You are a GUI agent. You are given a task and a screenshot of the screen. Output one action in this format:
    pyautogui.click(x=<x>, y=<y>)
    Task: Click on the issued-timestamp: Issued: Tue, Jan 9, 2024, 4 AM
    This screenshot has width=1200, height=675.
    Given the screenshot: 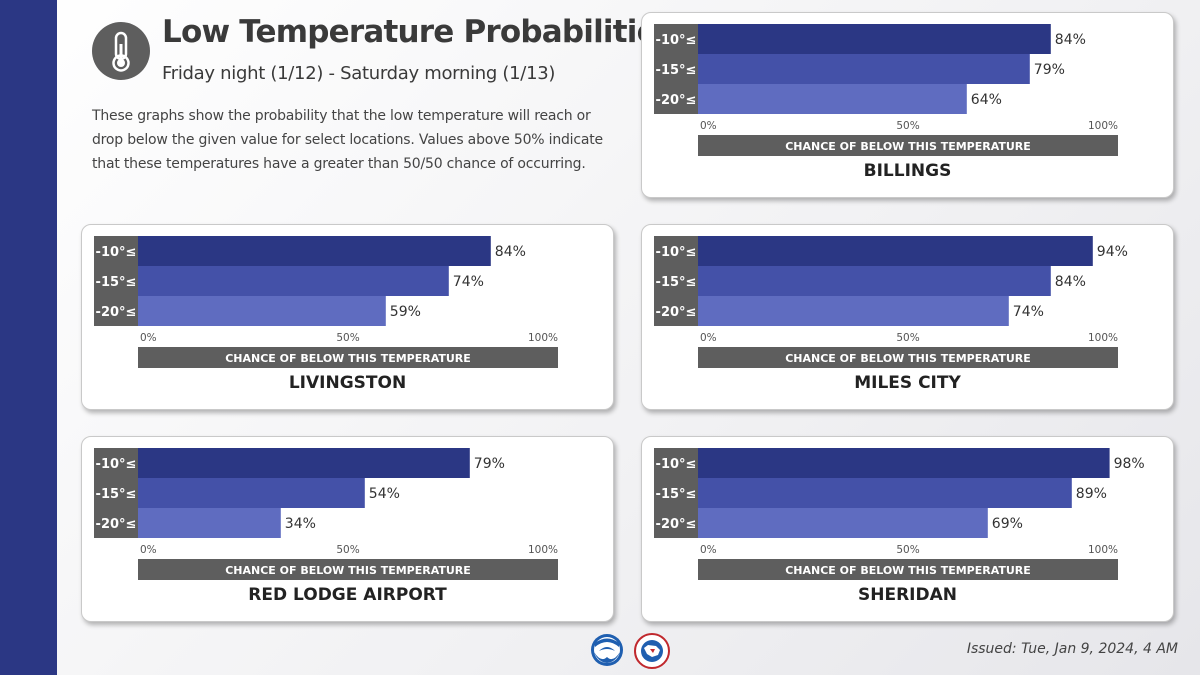 What is the action you would take?
    pyautogui.click(x=1072, y=649)
    